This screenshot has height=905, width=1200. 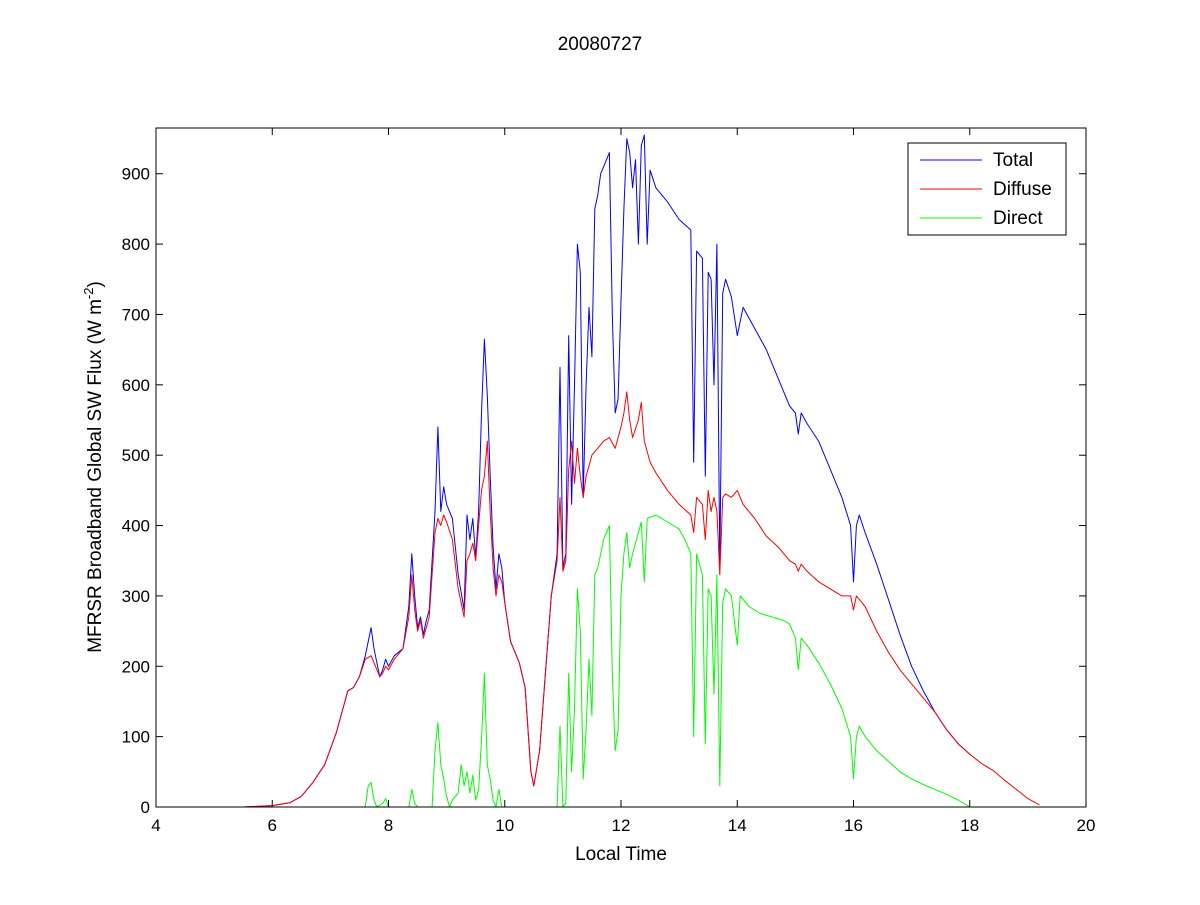 I want to click on legend-label-total: Total, so click(x=1013, y=160).